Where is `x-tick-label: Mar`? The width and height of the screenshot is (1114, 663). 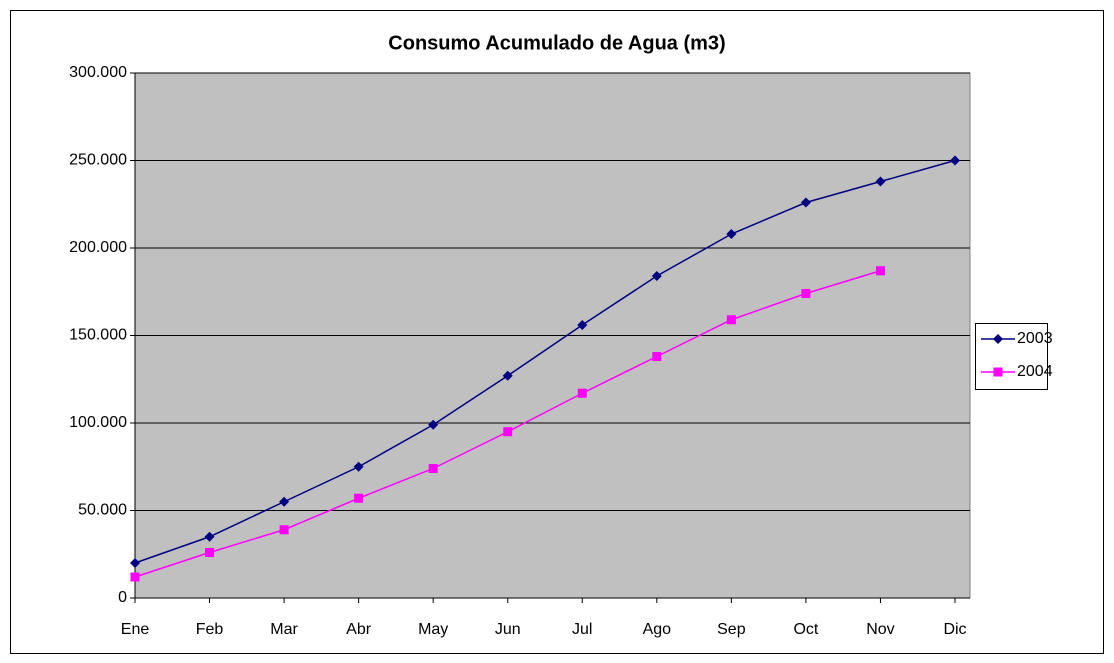 x-tick-label: Mar is located at coordinates (284, 629).